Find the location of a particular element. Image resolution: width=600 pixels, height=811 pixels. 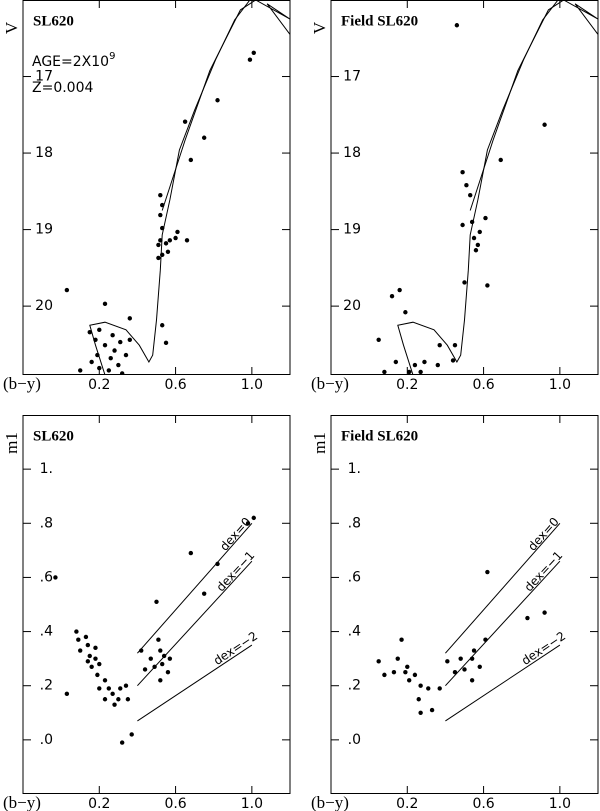

panel-title: Field SL620 is located at coordinates (379, 436).